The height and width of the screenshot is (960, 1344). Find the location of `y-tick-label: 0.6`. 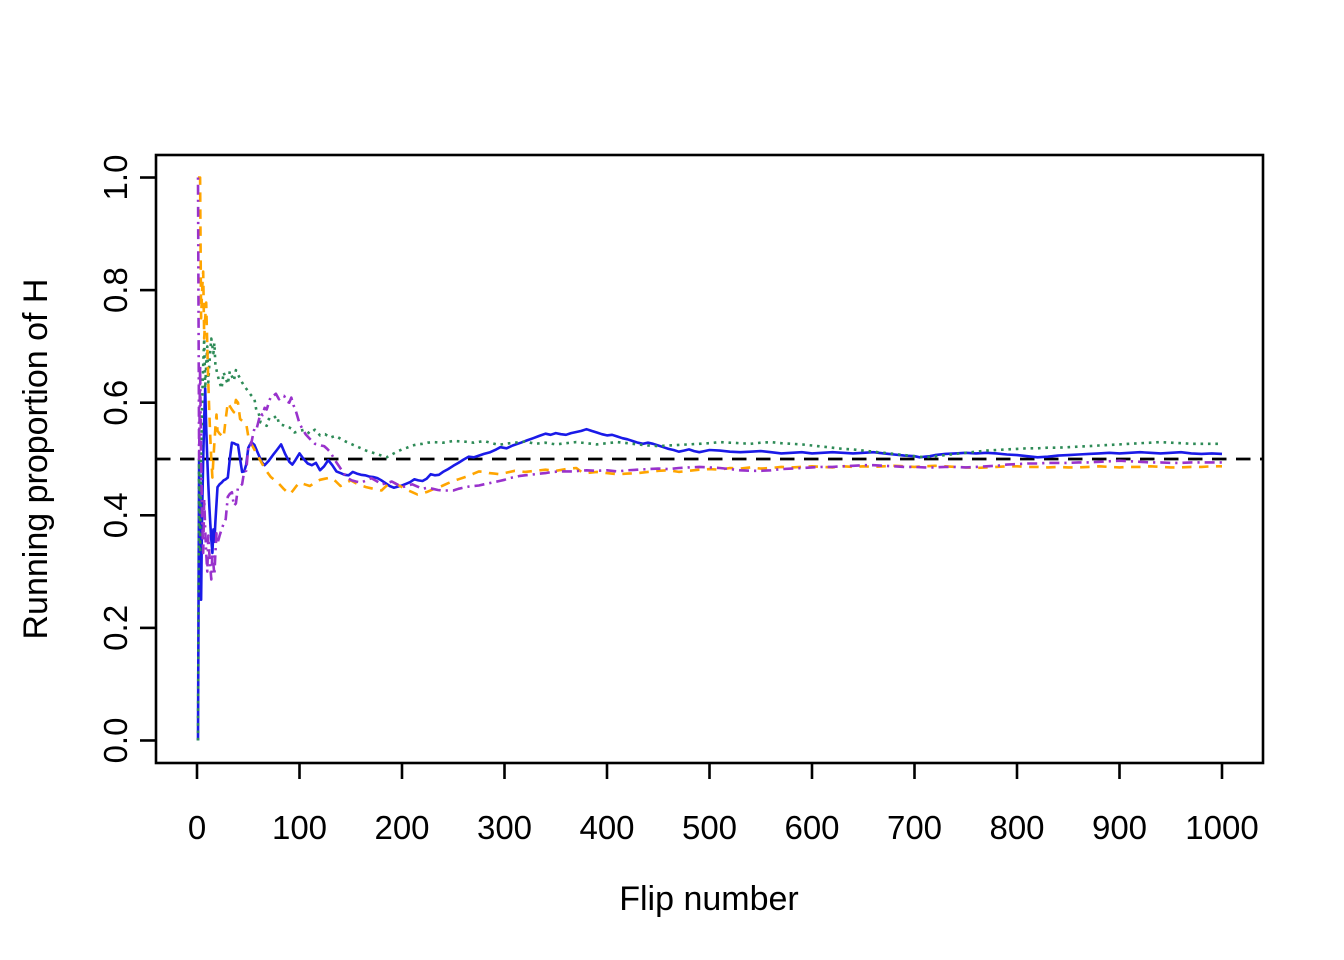

y-tick-label: 0.6 is located at coordinates (115, 403).